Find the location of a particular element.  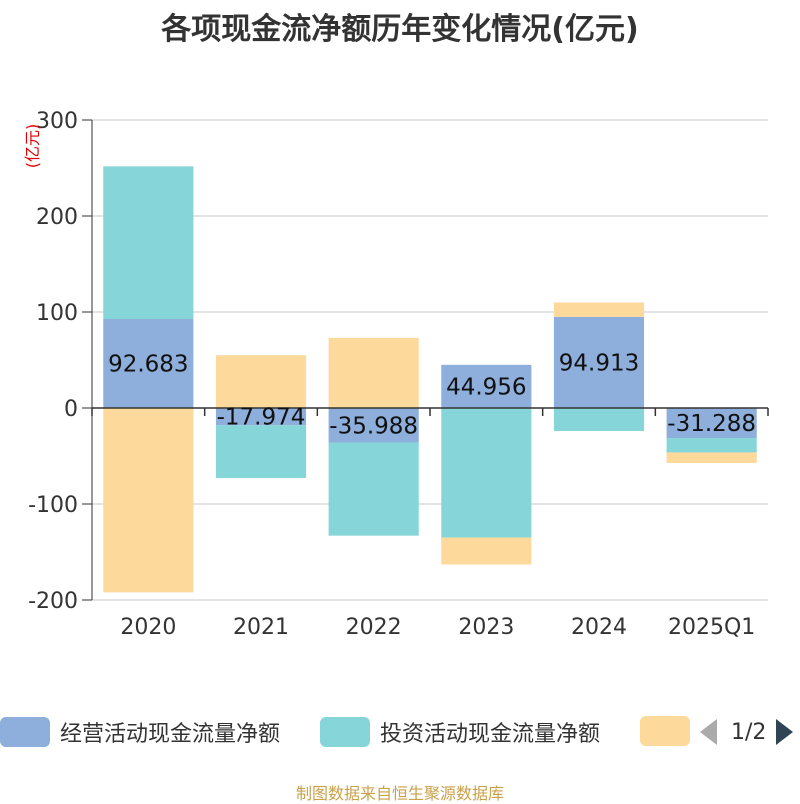

data-label: -17.974 is located at coordinates (261, 418).